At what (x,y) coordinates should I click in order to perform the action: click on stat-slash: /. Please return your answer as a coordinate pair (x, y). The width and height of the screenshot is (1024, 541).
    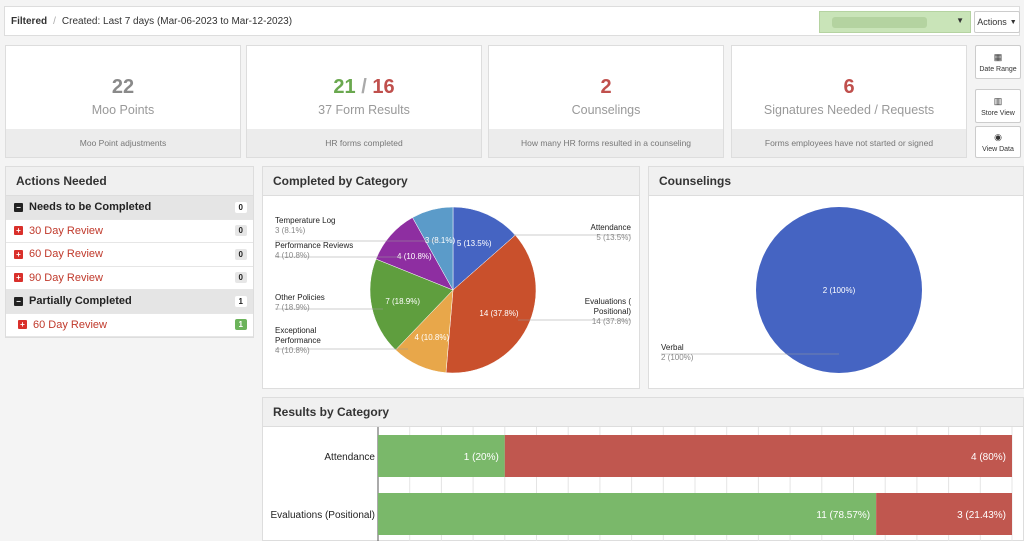
    Looking at the image, I should click on (364, 87).